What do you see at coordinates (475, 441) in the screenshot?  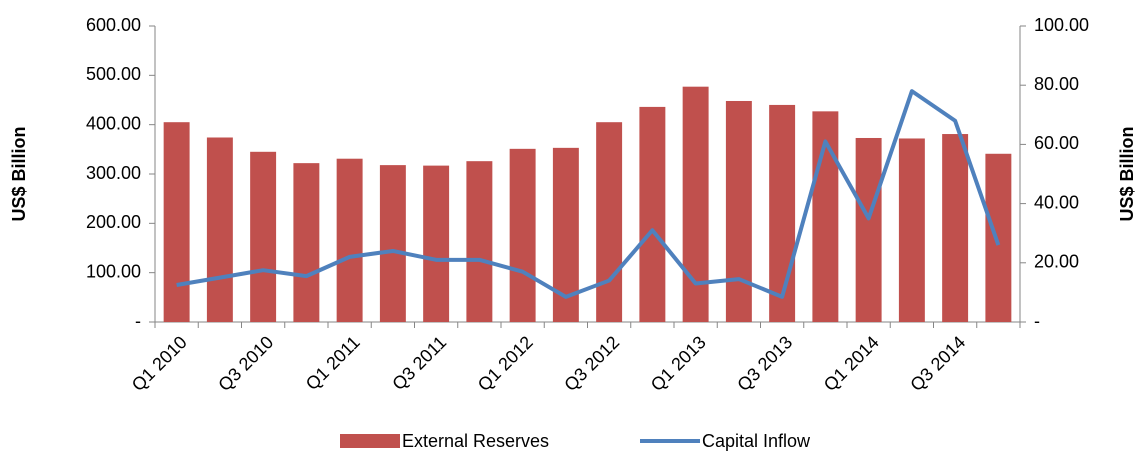 I see `legend-label: External Reserves` at bounding box center [475, 441].